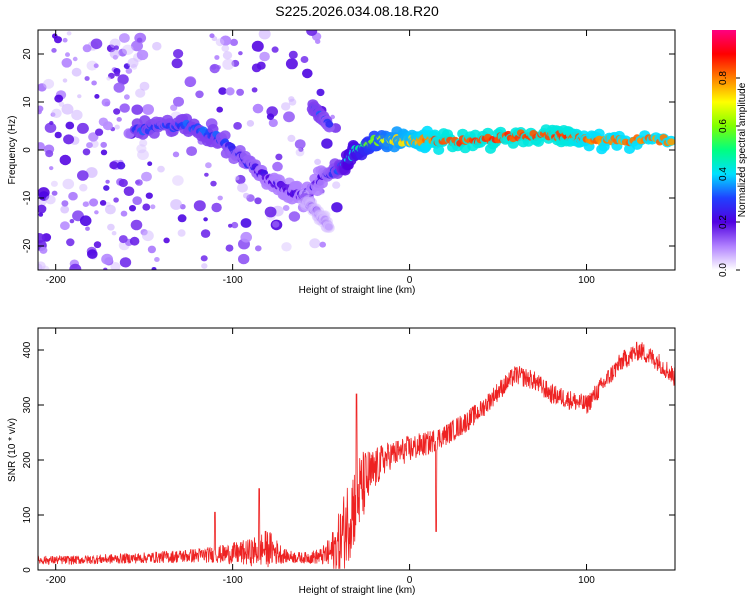 This screenshot has height=600, width=750. Describe the element at coordinates (357, 11) in the screenshot. I see `figure-title: S225.2026.034.08.18.R20` at that location.